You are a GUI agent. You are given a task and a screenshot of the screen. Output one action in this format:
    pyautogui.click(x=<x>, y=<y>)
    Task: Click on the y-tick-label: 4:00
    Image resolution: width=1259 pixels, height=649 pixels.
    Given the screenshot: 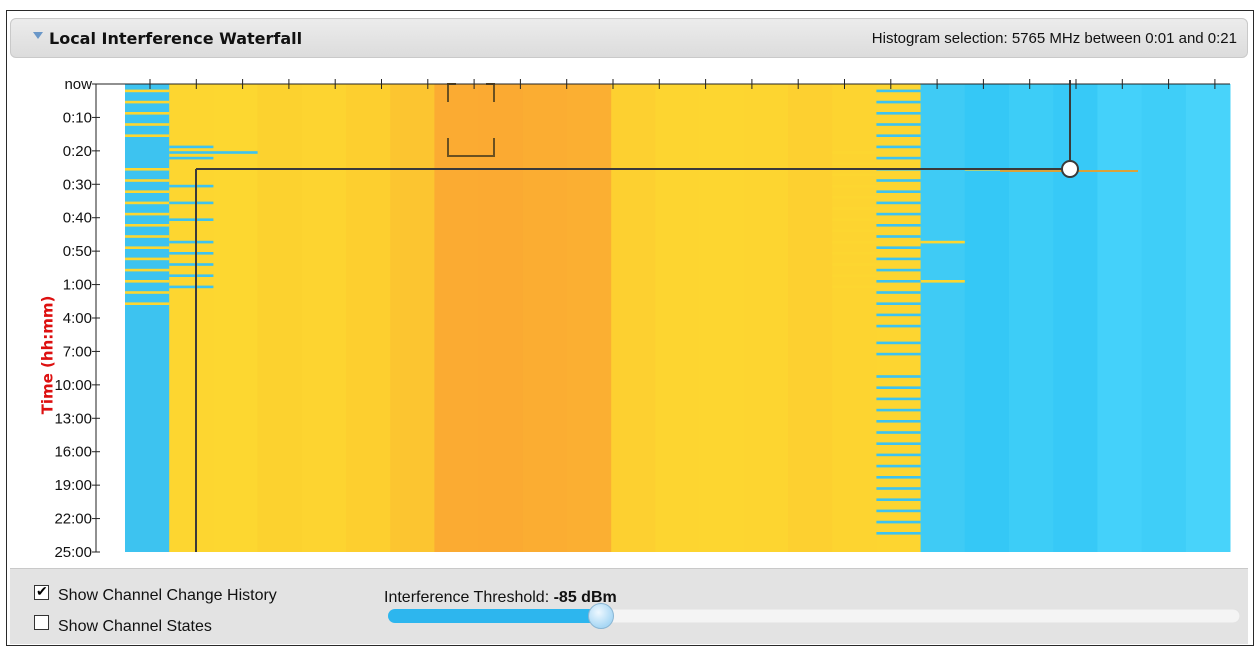 What is the action you would take?
    pyautogui.click(x=77, y=318)
    